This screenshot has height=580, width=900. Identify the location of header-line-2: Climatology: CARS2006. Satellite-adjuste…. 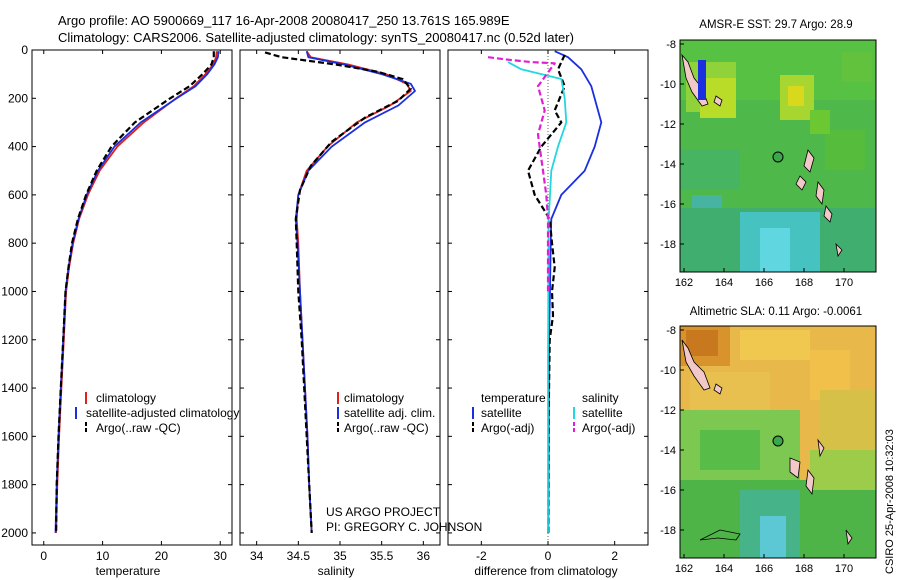
(316, 37).